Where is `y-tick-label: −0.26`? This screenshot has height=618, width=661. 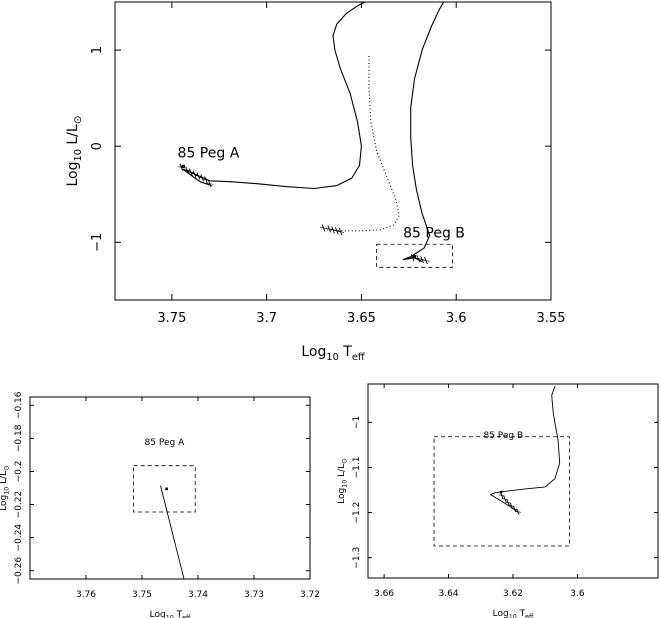 y-tick-label: −0.26 is located at coordinates (19, 571).